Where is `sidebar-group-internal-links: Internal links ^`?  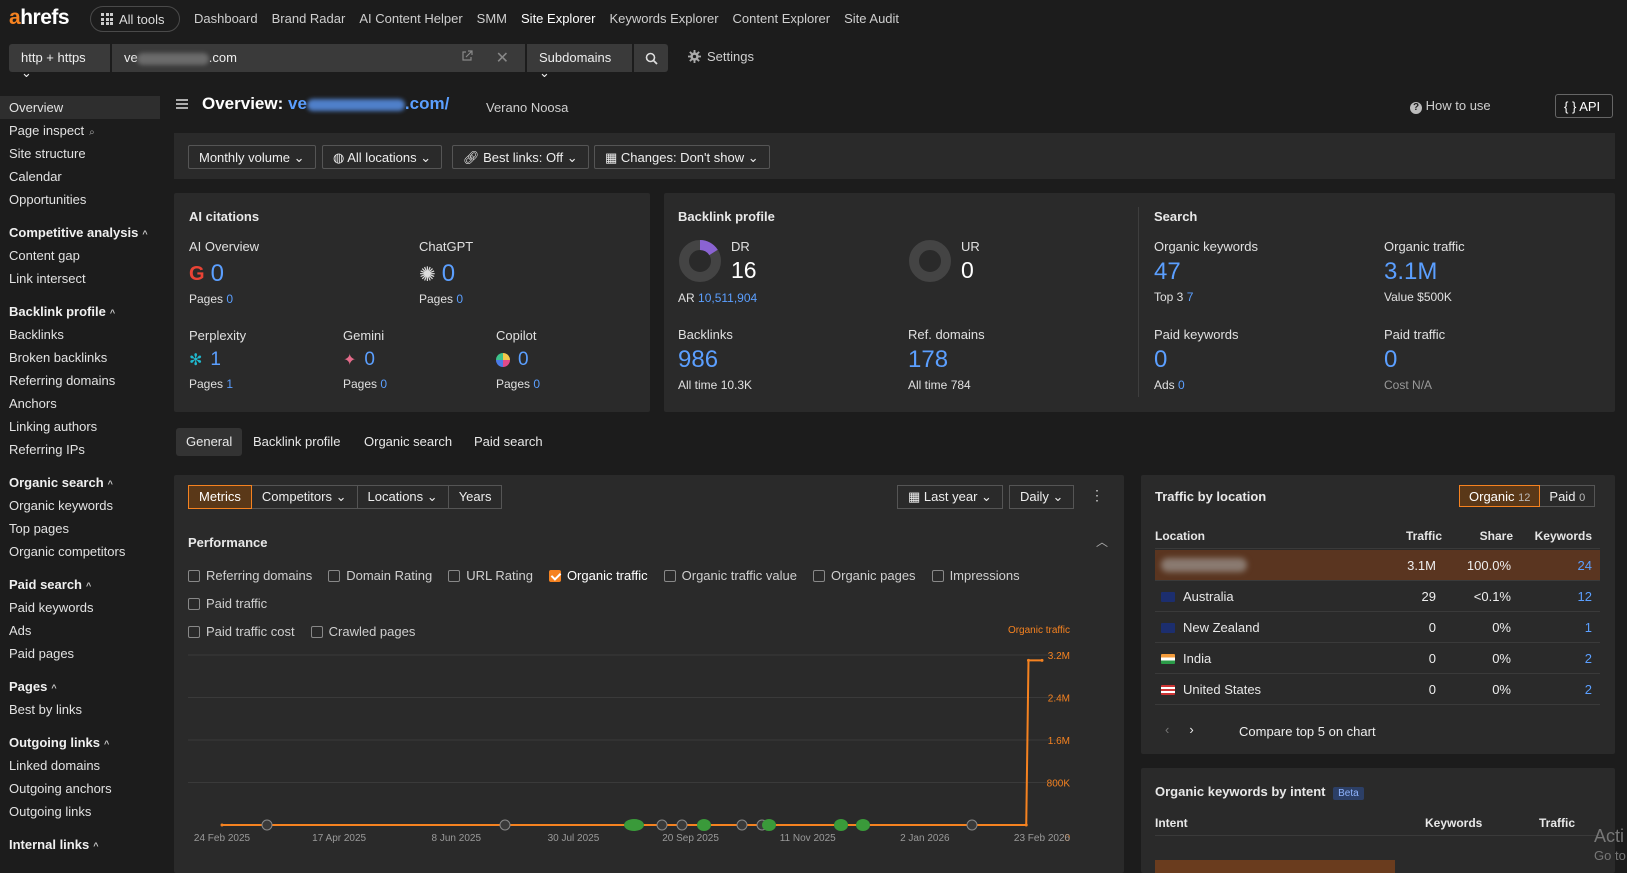 sidebar-group-internal-links: Internal links ^ is located at coordinates (54, 844).